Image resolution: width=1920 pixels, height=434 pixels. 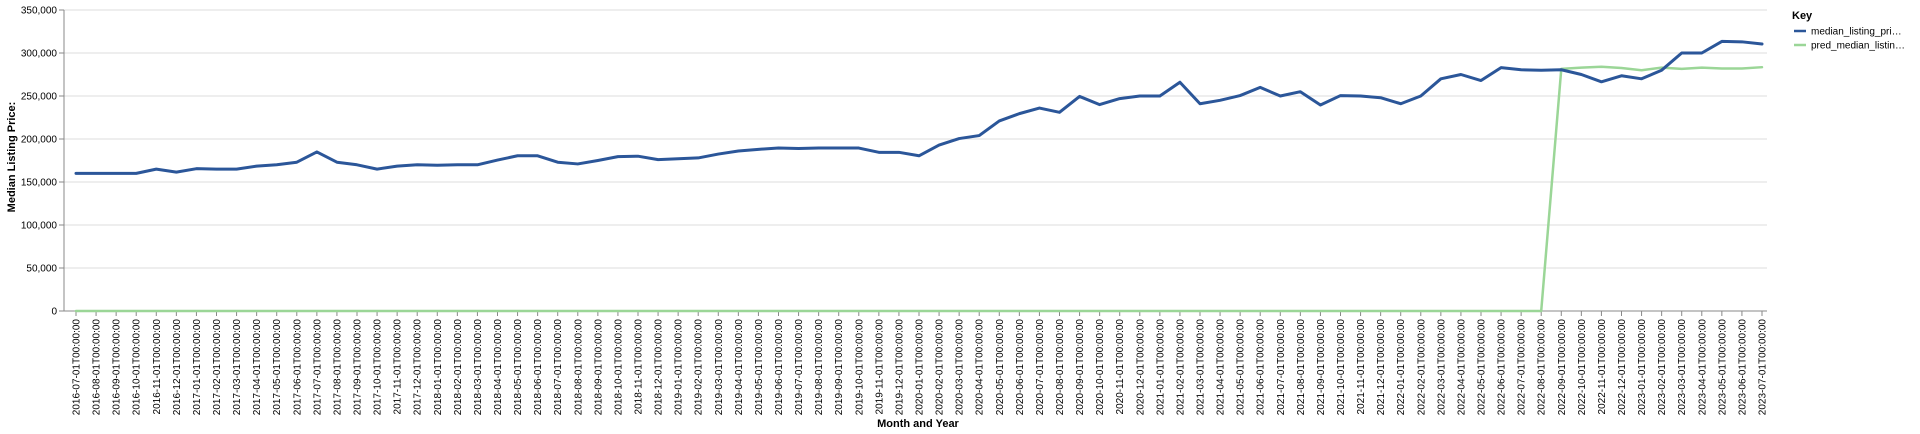 I want to click on y-tick-label: 350,000, so click(x=39, y=11).